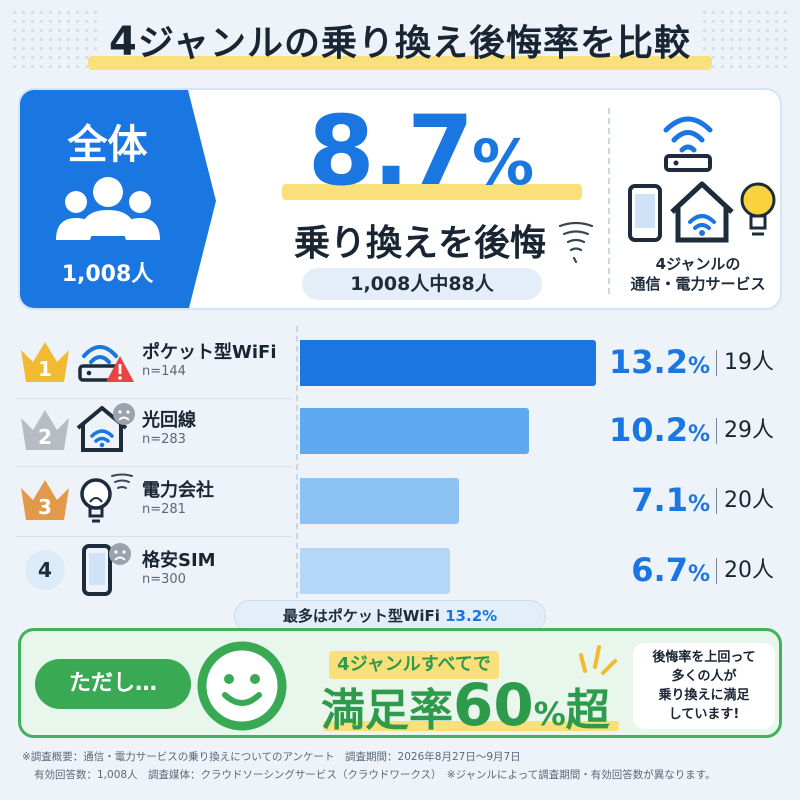  I want to click on svg-text: 1, so click(45, 369).